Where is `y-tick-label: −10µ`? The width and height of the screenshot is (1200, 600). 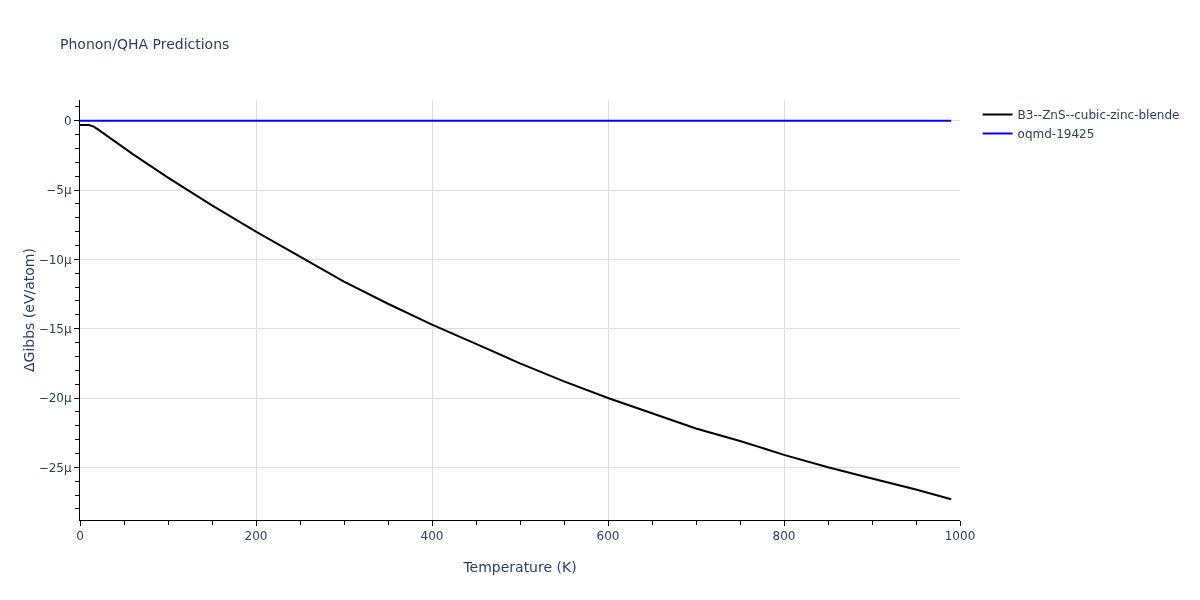
y-tick-label: −10µ is located at coordinates (55, 259).